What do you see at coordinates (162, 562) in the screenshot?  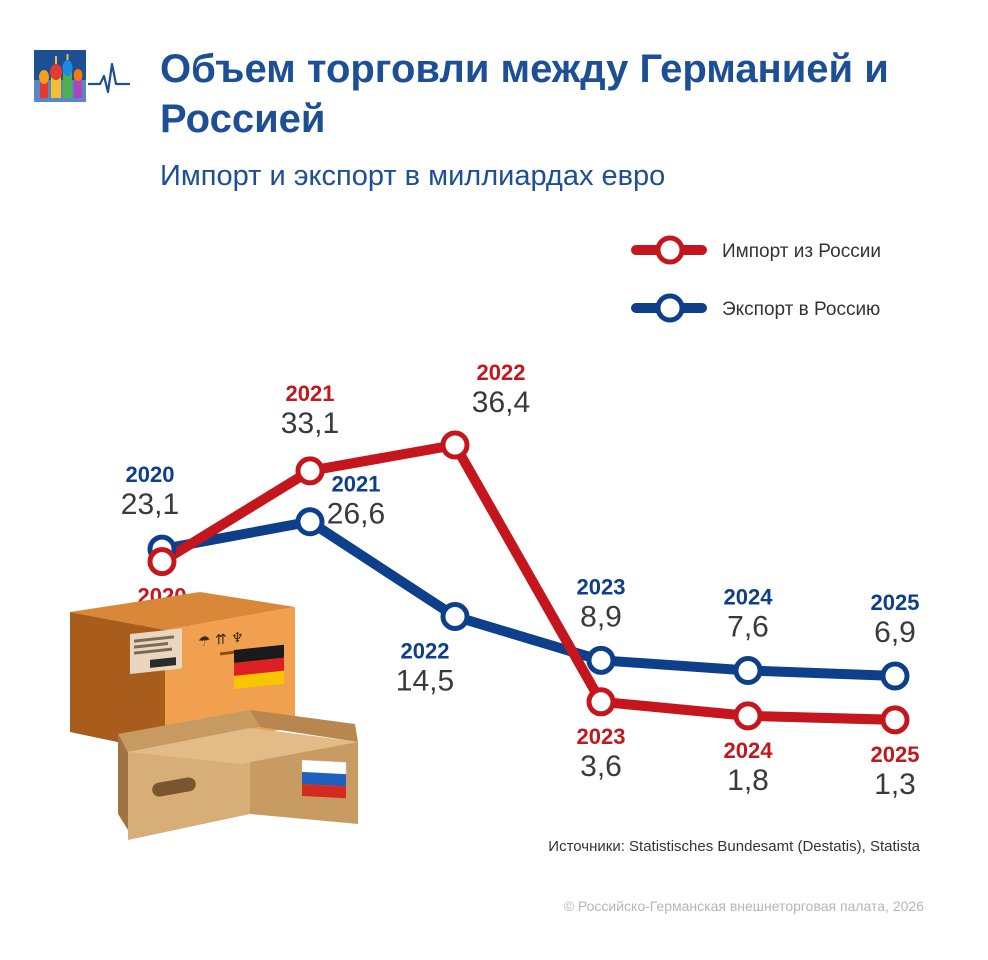 I see `data-point-import-2020` at bounding box center [162, 562].